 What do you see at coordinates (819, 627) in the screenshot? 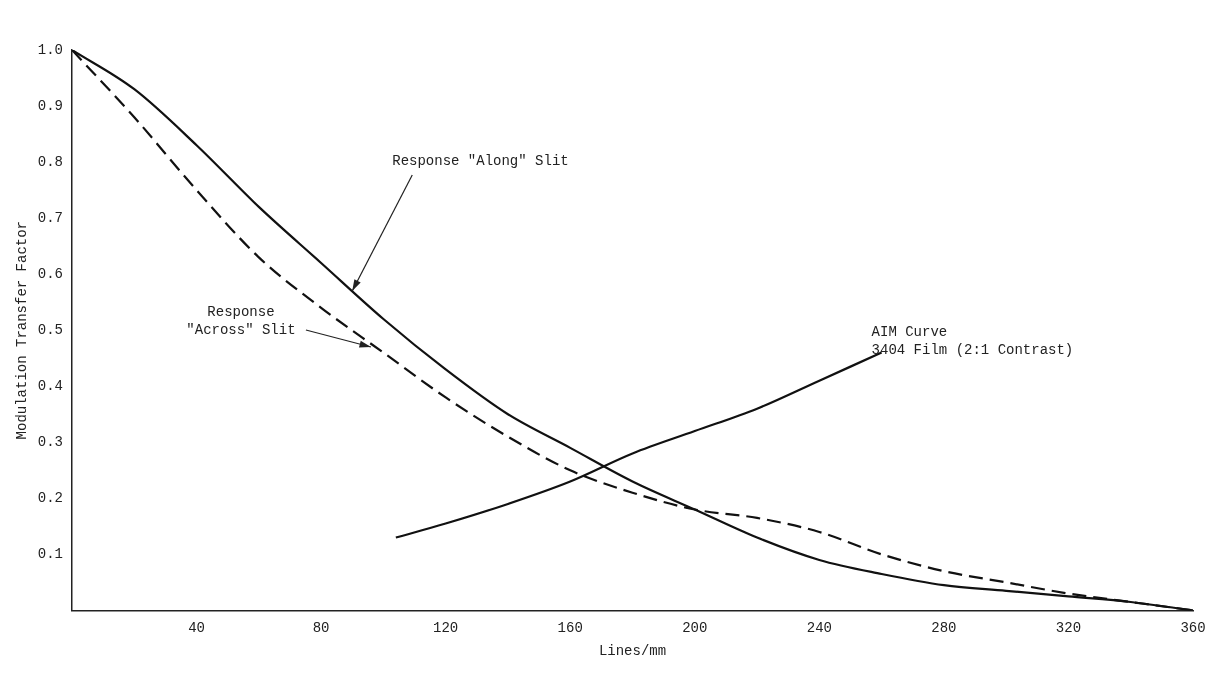
I see `x-tick-label: 240` at bounding box center [819, 627].